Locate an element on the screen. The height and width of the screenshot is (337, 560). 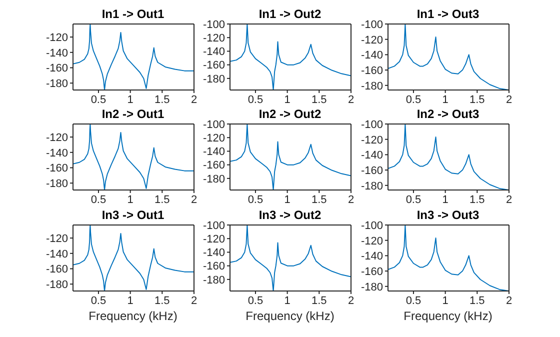
chart-title: In1 -> Out1 is located at coordinates (133, 14).